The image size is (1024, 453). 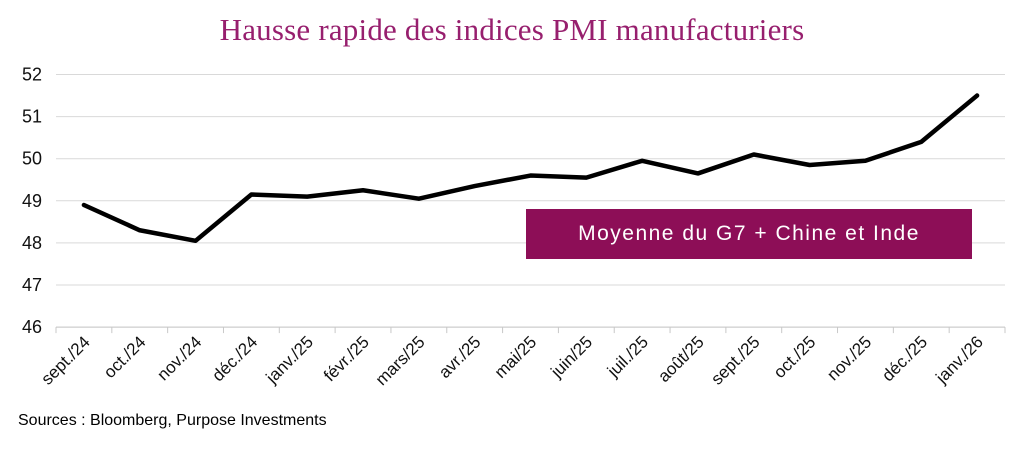 What do you see at coordinates (32, 117) in the screenshot?
I see `y-tick-label: 51` at bounding box center [32, 117].